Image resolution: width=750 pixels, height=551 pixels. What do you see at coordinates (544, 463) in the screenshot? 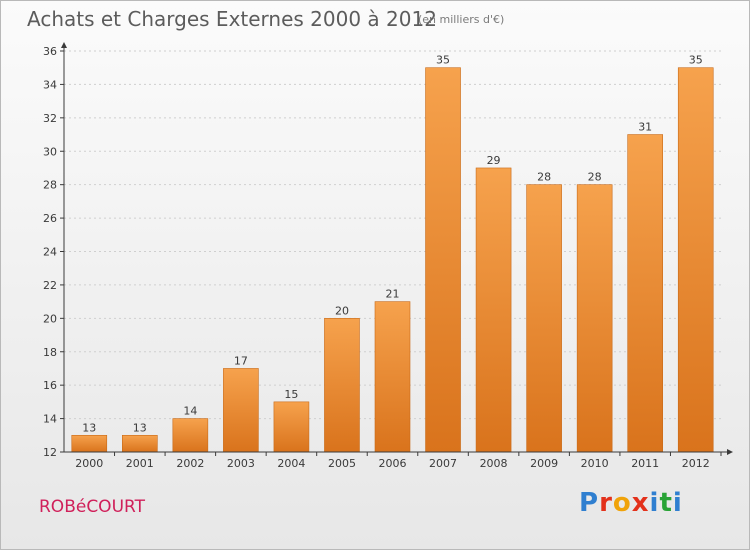
I see `x-tick-label: 2009` at bounding box center [544, 463].